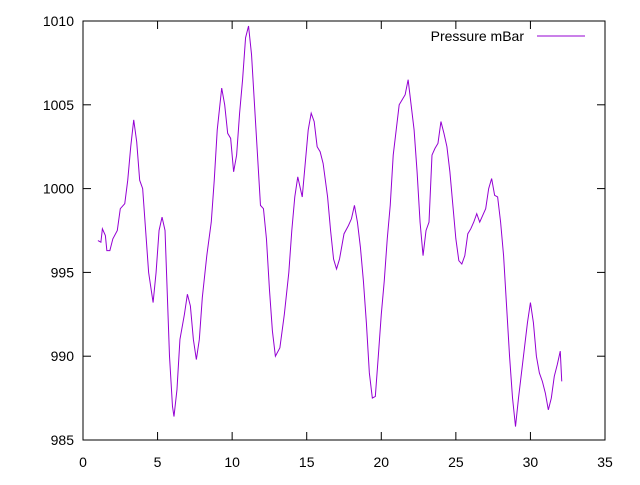  What do you see at coordinates (605, 462) in the screenshot?
I see `x-tick-label: 35` at bounding box center [605, 462].